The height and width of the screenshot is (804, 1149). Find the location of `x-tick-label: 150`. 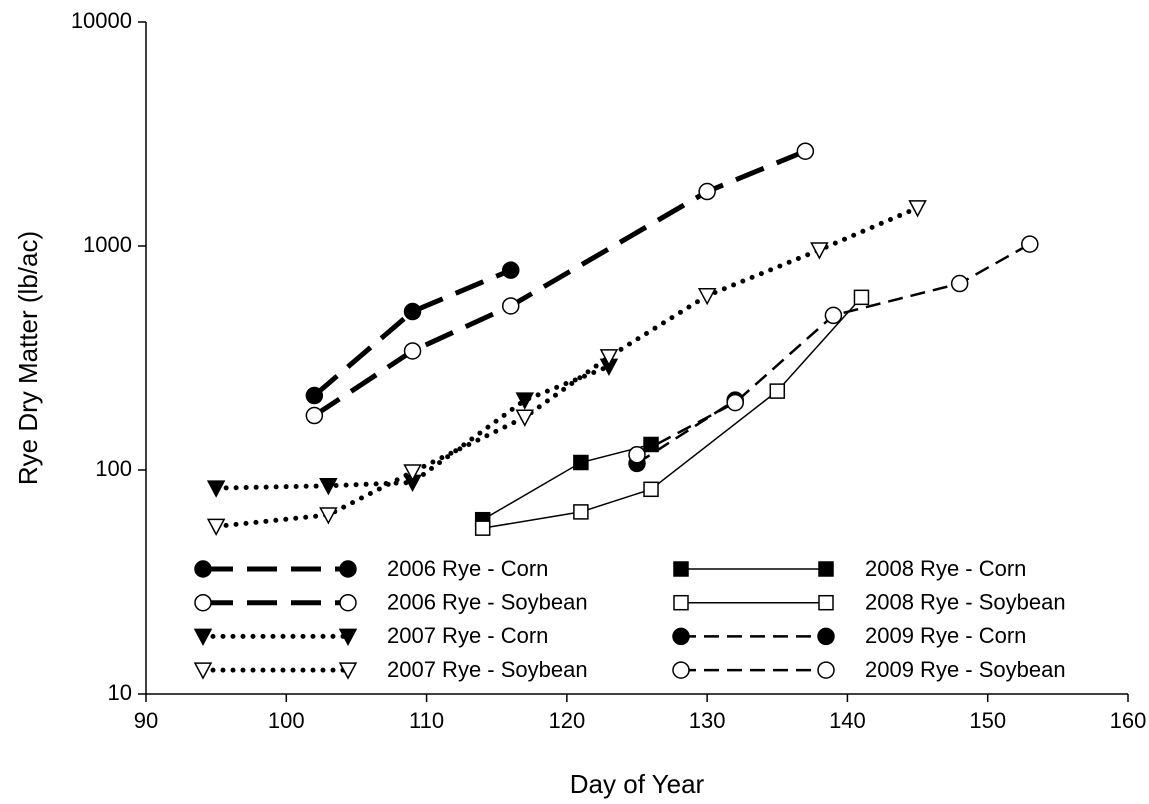

x-tick-label: 150 is located at coordinates (987, 720).